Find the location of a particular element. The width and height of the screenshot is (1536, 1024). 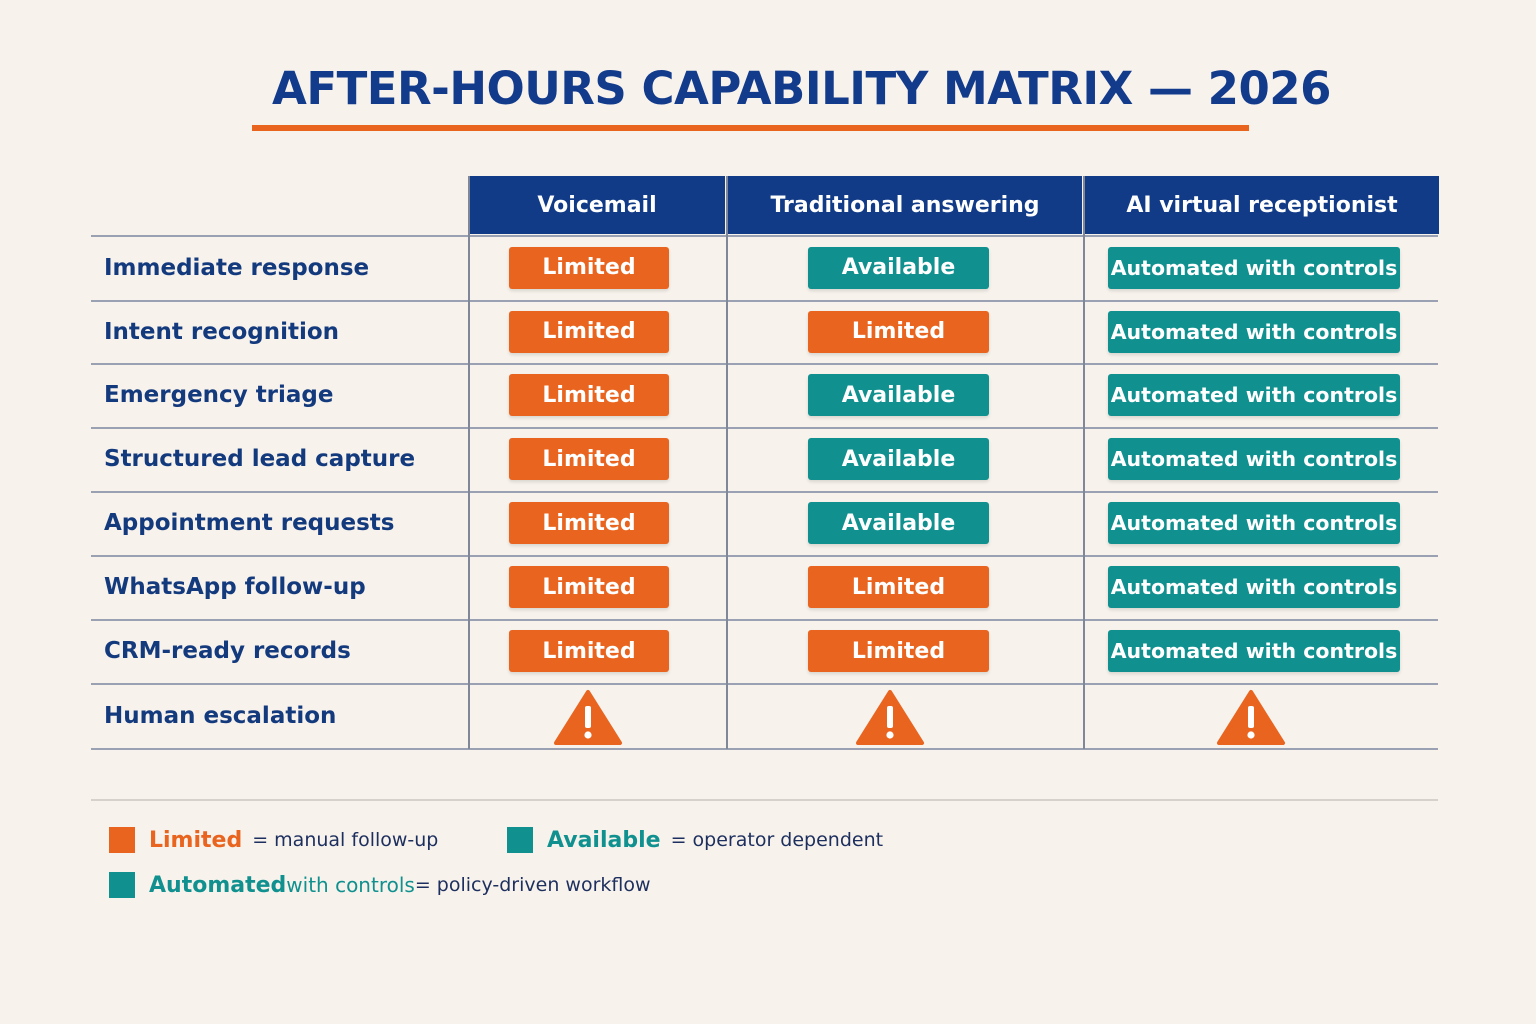

title-underline is located at coordinates (750, 128).